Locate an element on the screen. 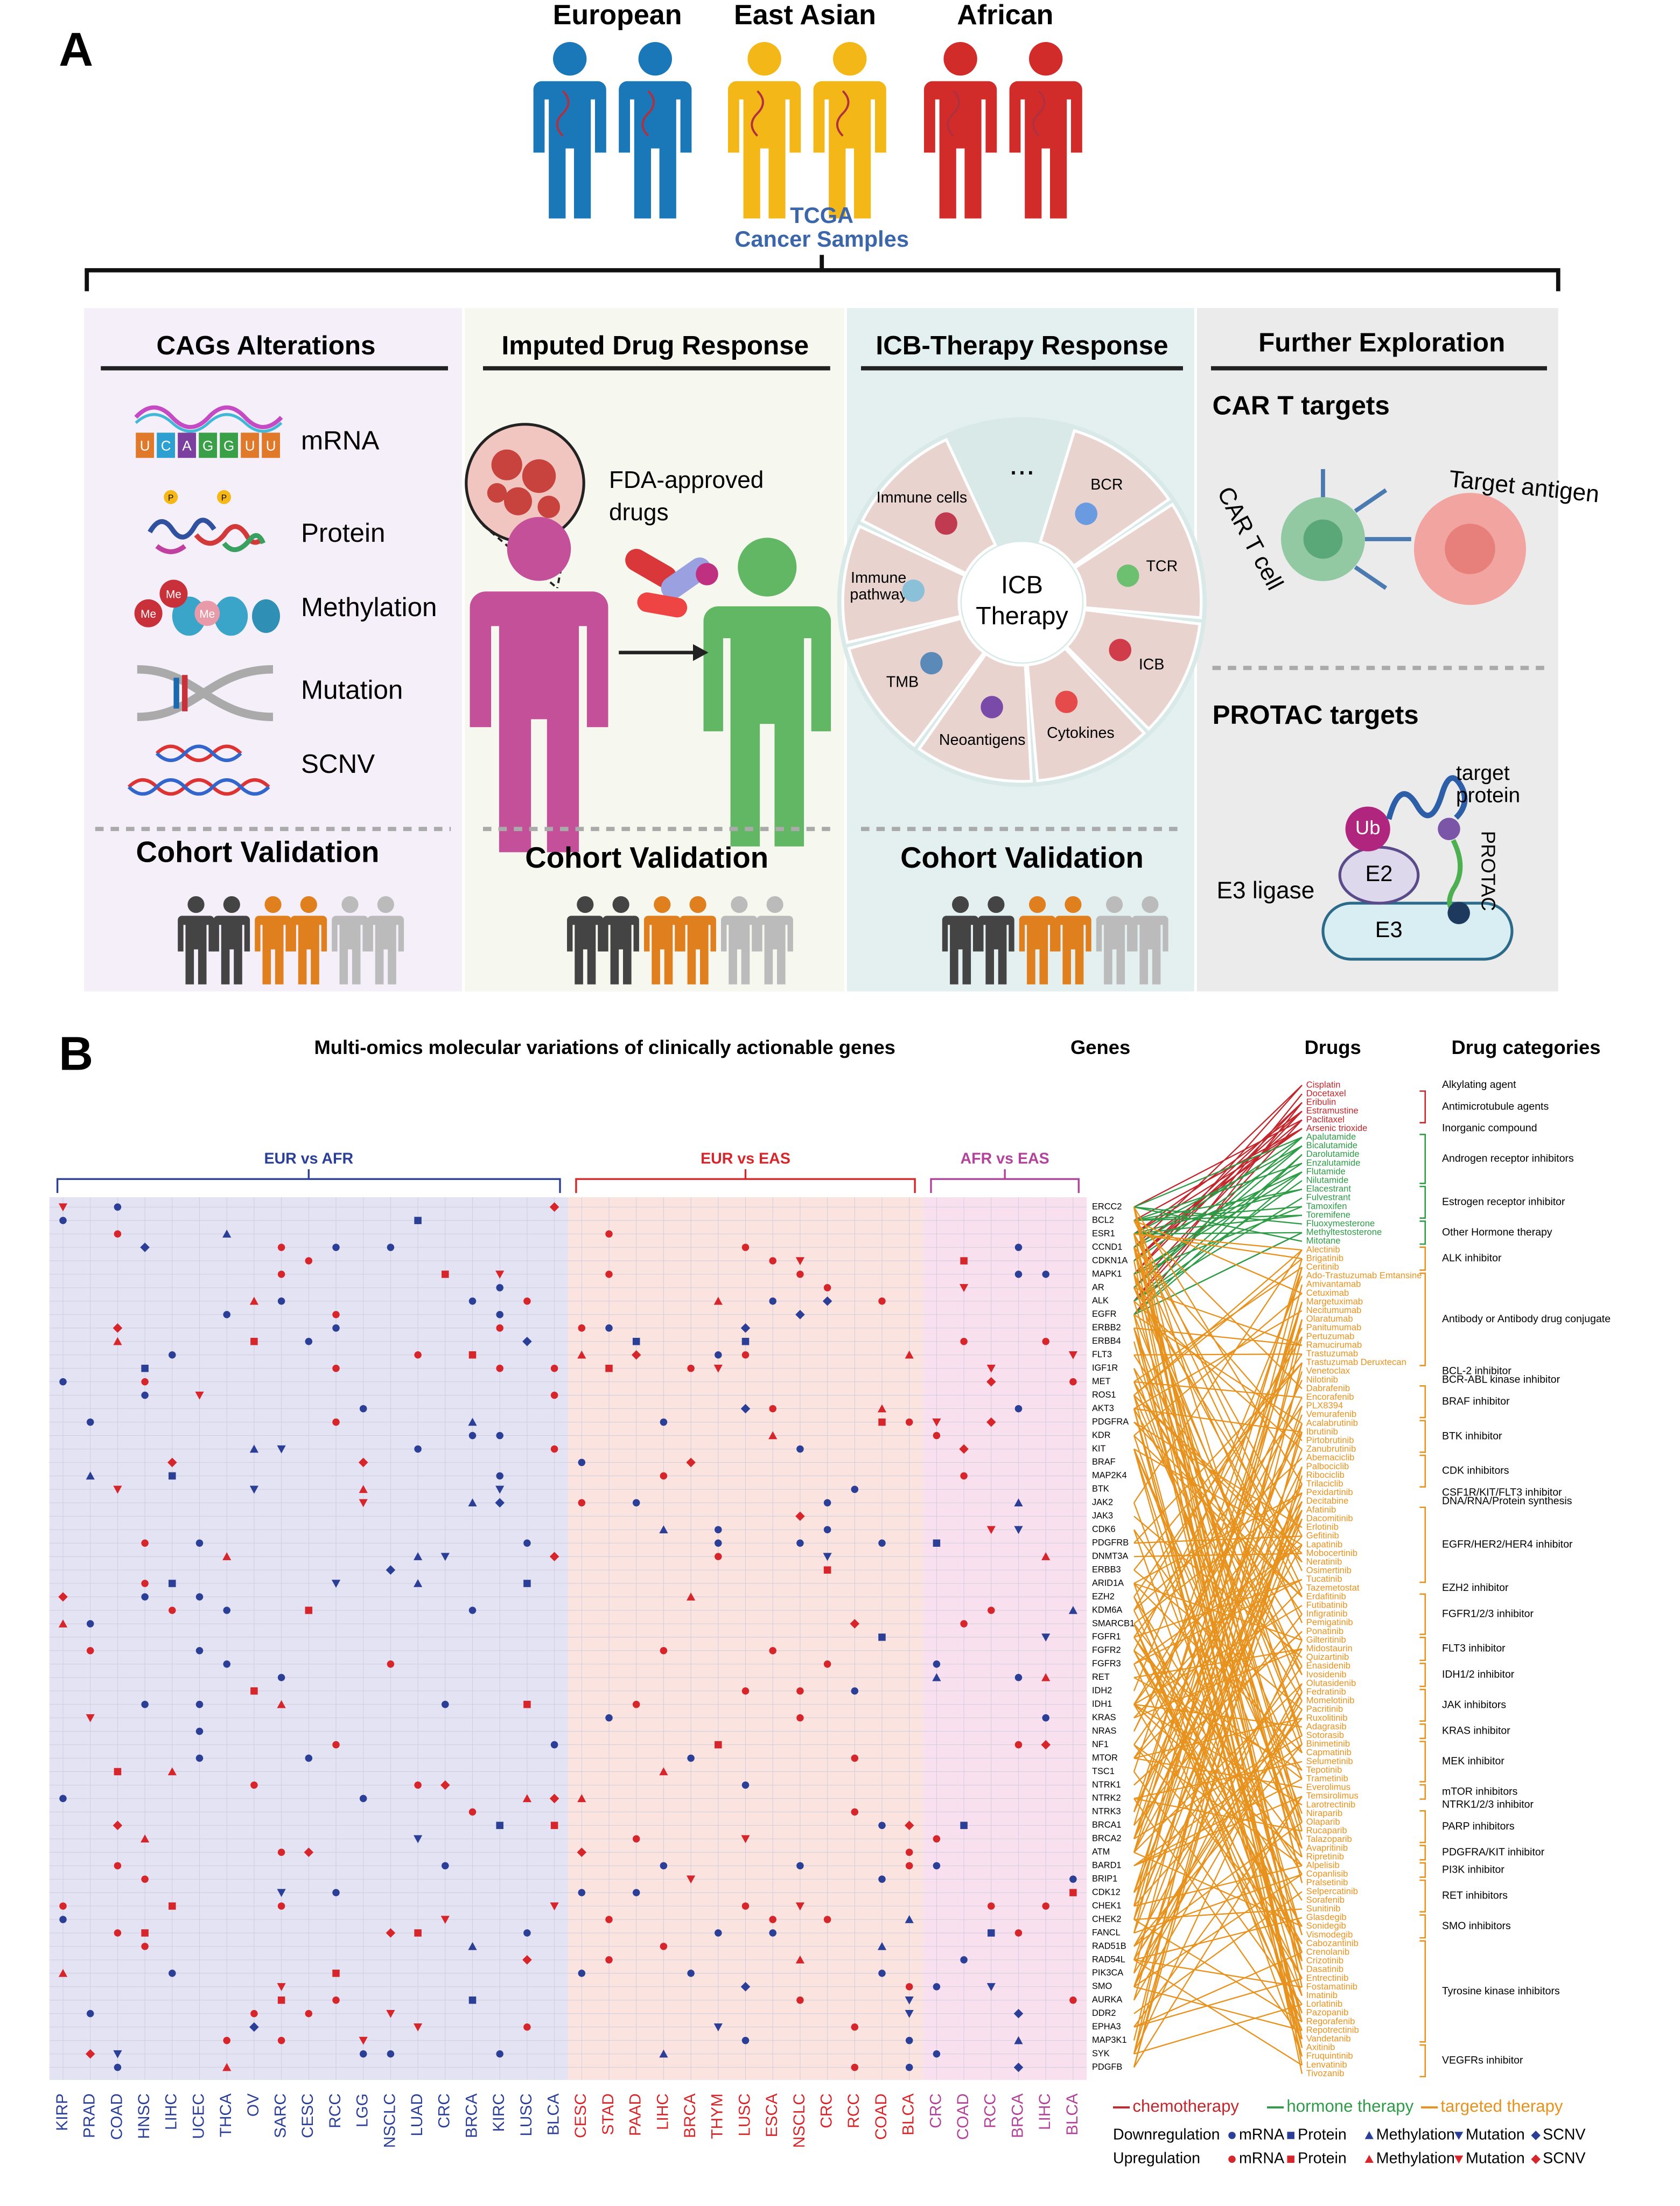  drug-label: Sorafenib is located at coordinates (1325, 1900).